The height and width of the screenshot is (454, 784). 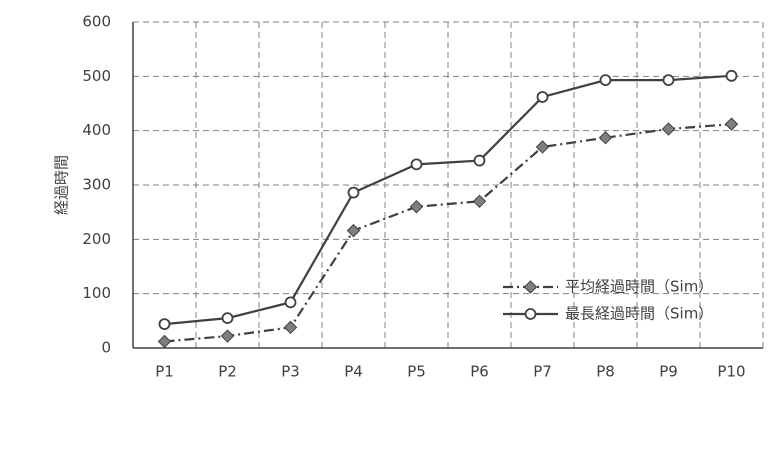 I want to click on x-tick-label: P3, so click(x=290, y=372).